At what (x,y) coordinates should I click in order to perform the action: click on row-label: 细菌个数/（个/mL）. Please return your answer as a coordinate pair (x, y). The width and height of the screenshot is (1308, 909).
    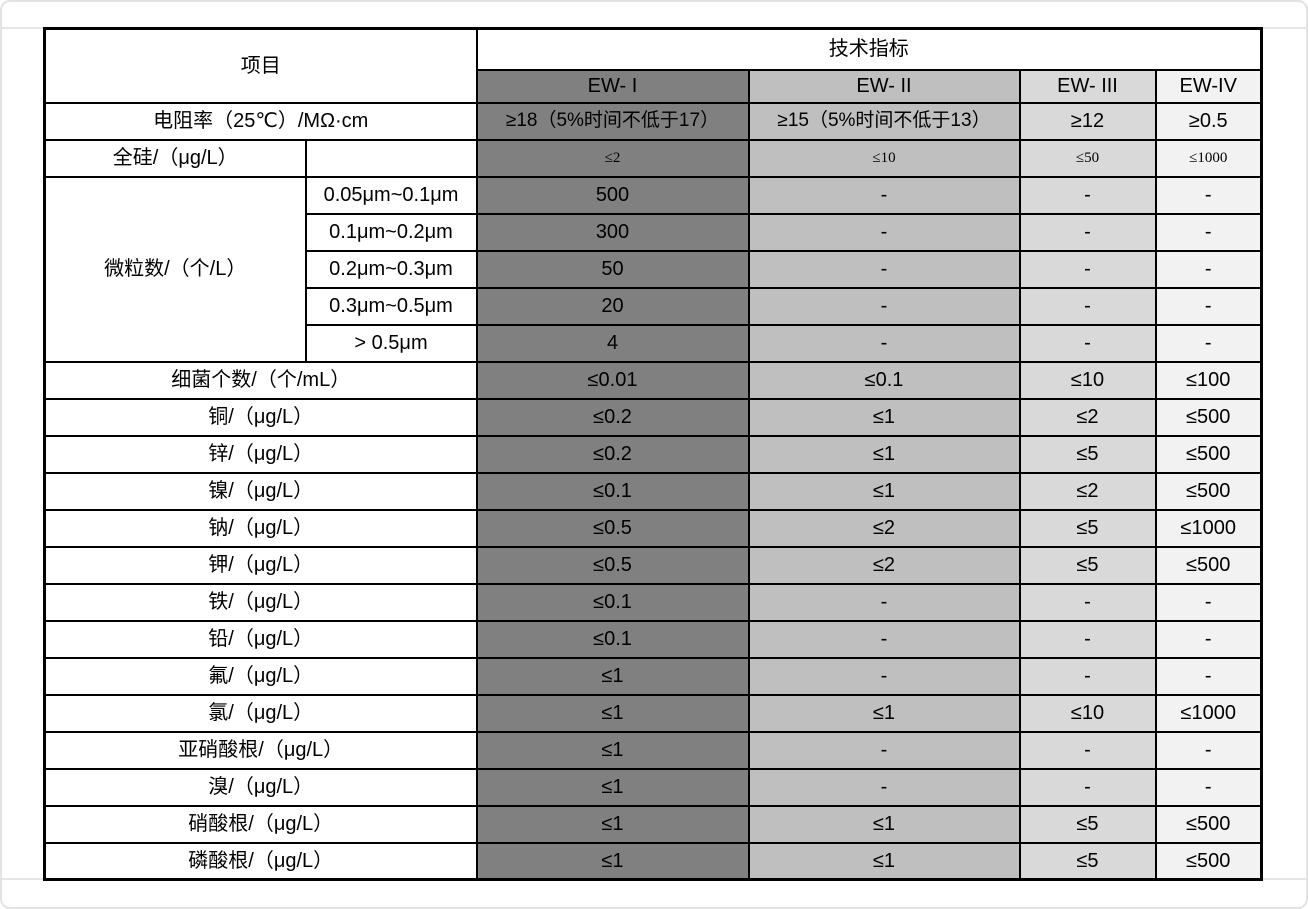
    Looking at the image, I should click on (260, 380).